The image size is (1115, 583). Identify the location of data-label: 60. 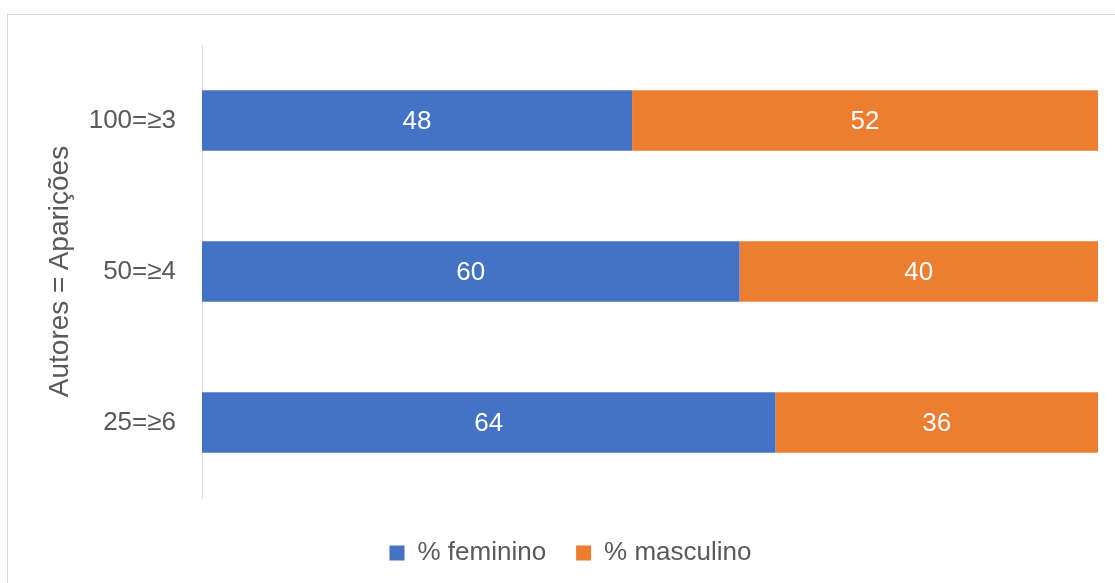
(471, 270).